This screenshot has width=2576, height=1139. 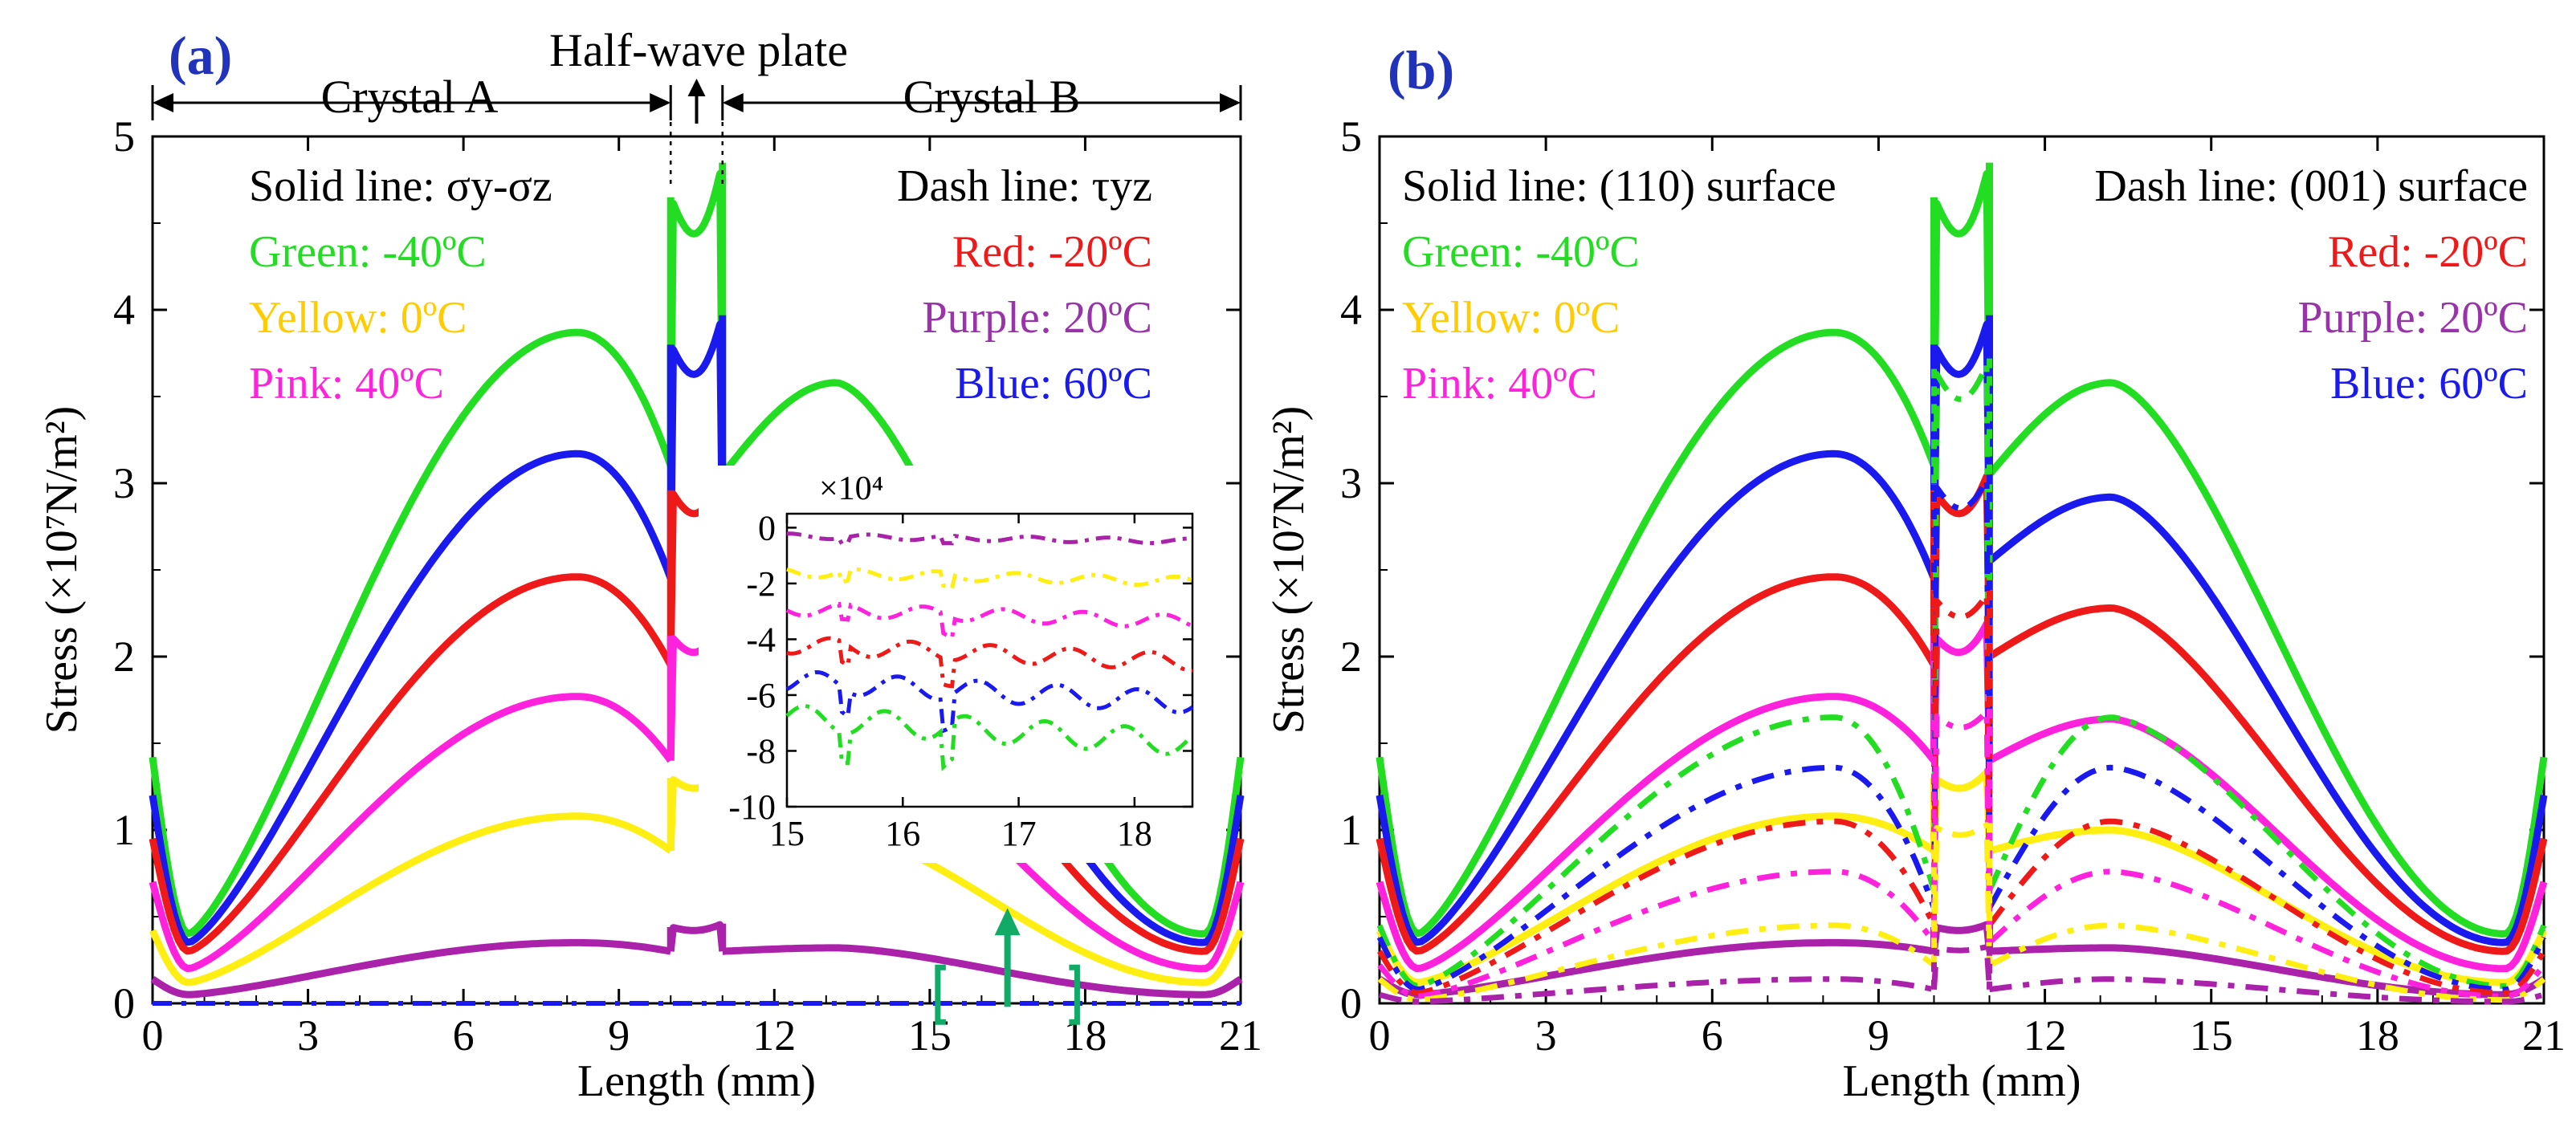 I want to click on inset-y-tick-label: -2, so click(x=761, y=584).